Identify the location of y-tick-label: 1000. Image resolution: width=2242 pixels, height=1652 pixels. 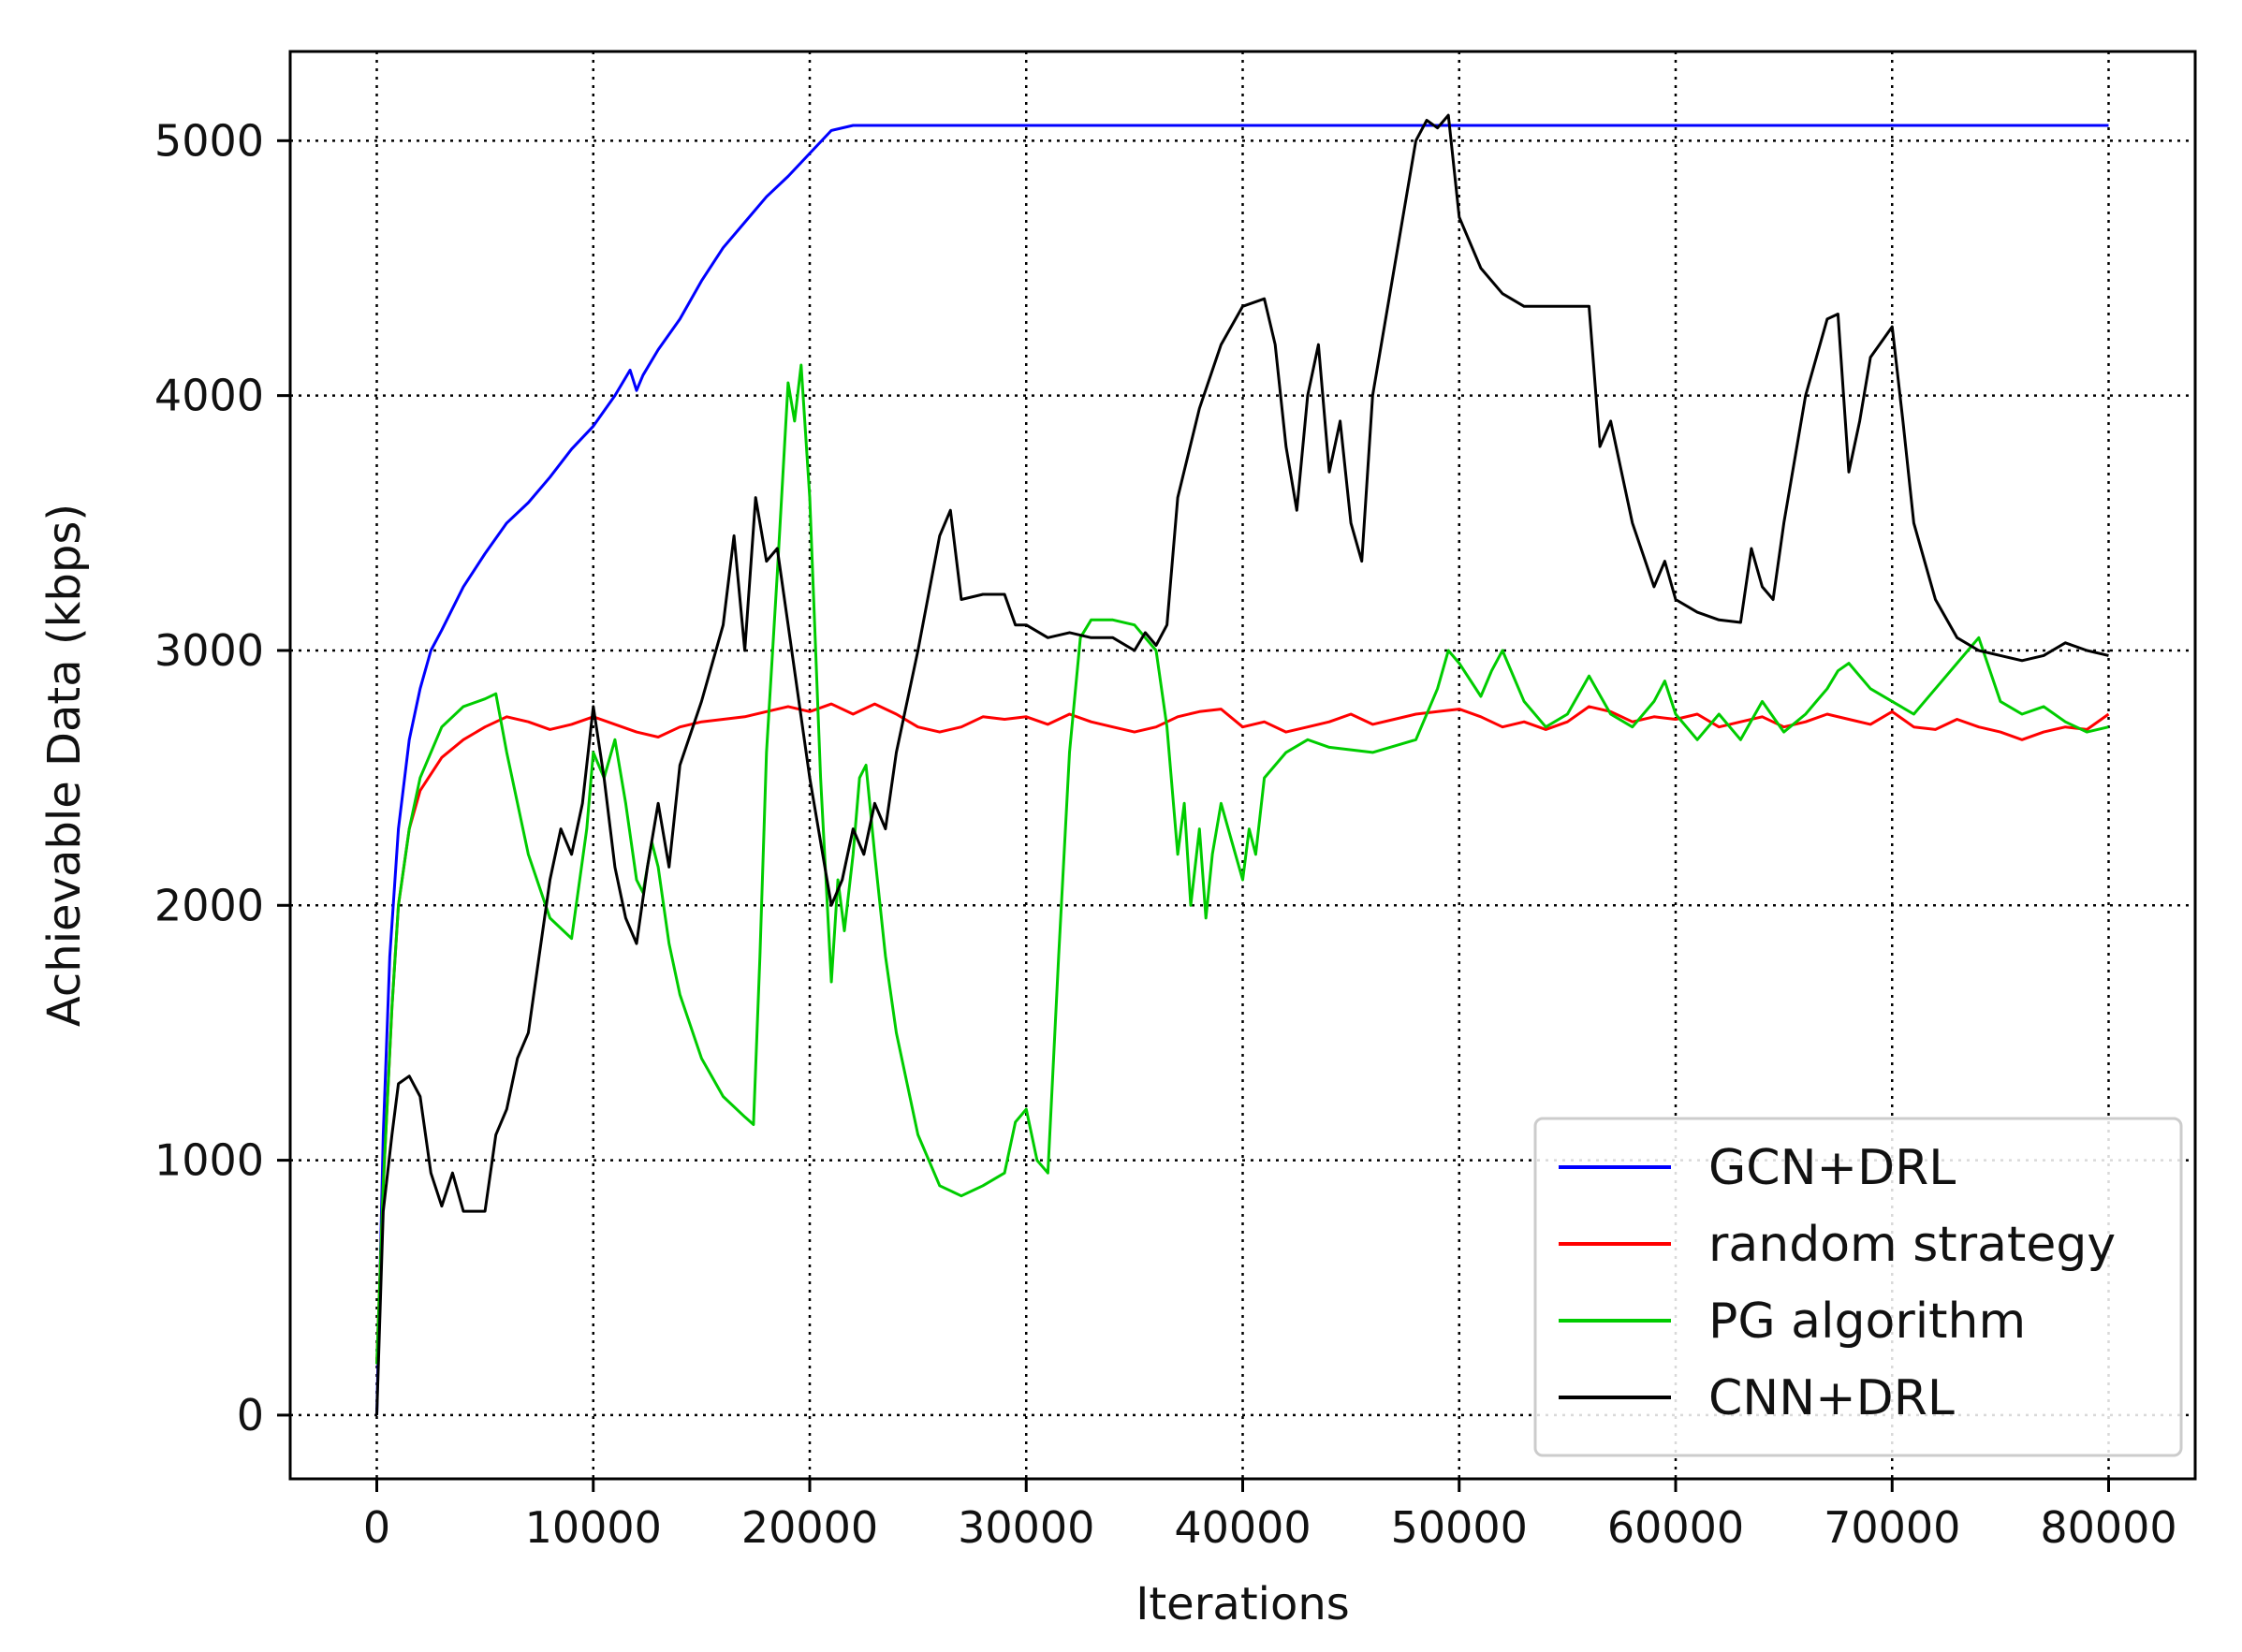
(209, 1160).